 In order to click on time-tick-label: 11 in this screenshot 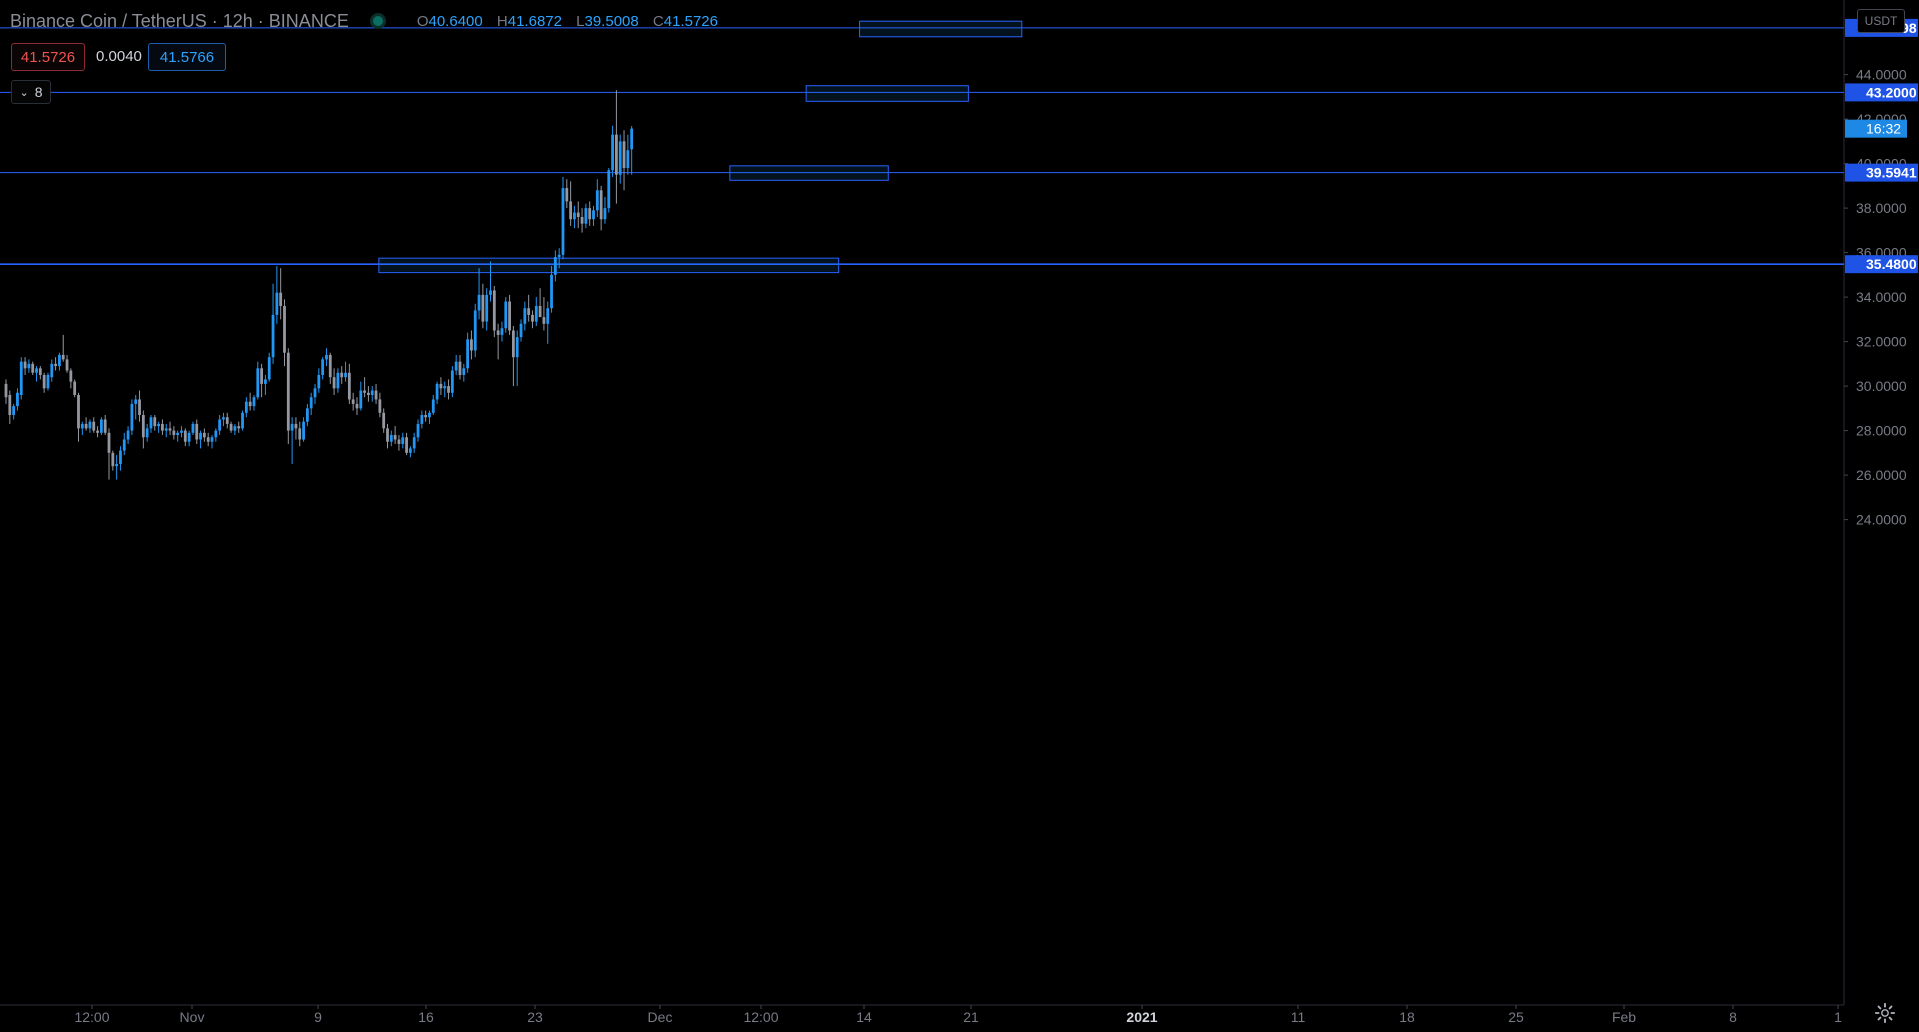, I will do `click(1298, 1017)`.